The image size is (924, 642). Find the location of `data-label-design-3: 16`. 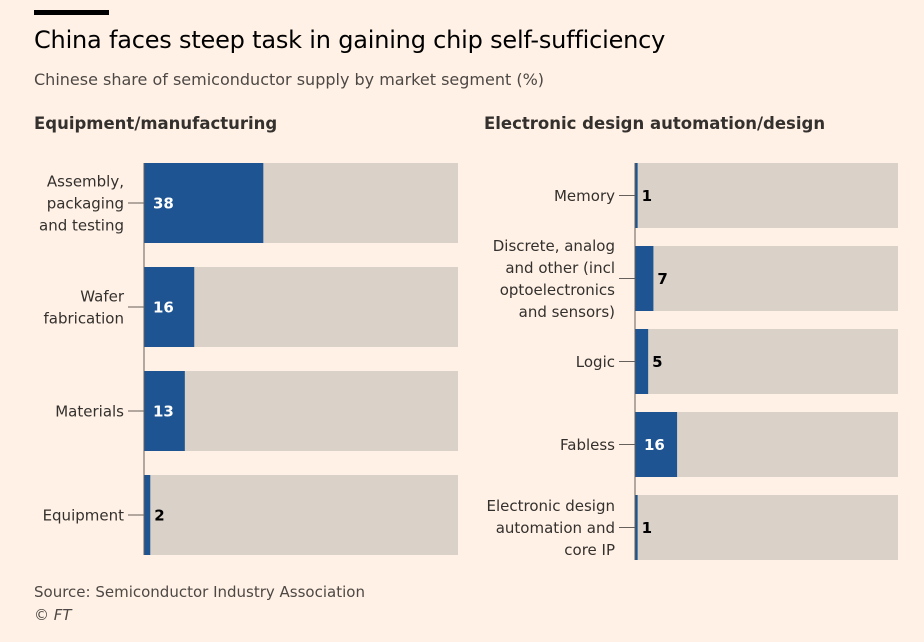

data-label-design-3: 16 is located at coordinates (654, 445).